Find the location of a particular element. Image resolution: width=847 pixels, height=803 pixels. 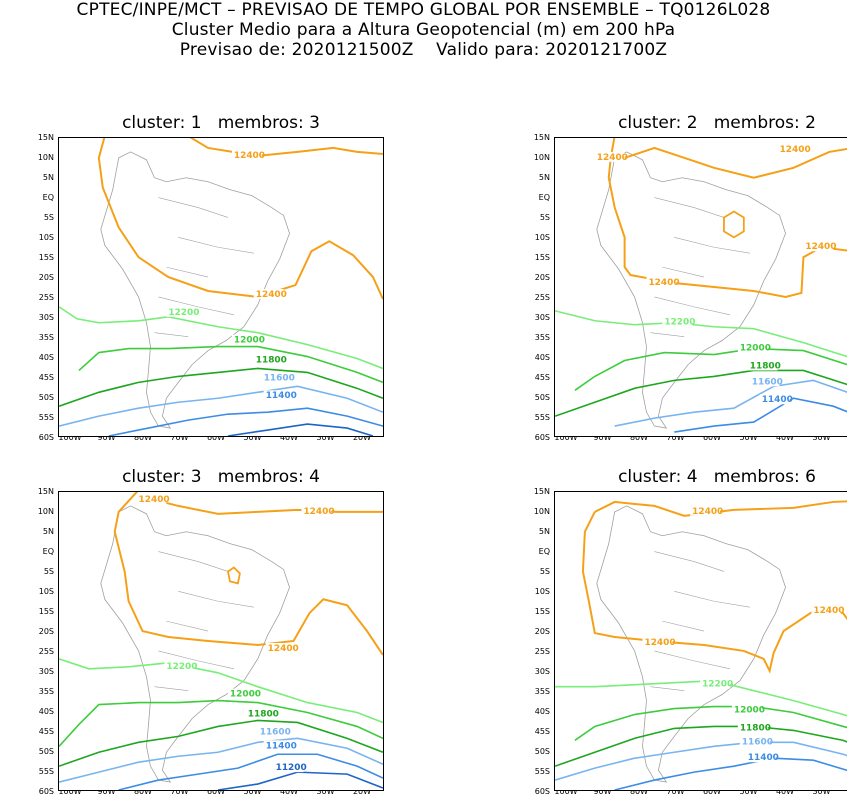

x-tick-label: 40W is located at coordinates (289, 437).